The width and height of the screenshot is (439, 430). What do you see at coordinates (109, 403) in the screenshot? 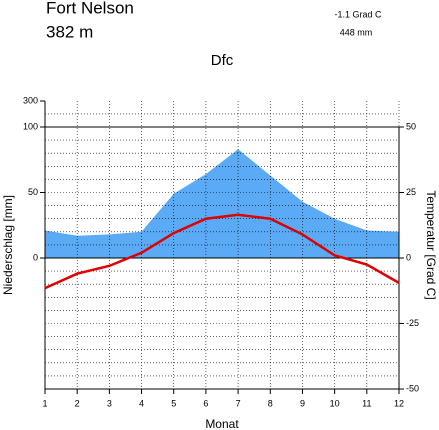
I see `x-tick-label: 3` at bounding box center [109, 403].